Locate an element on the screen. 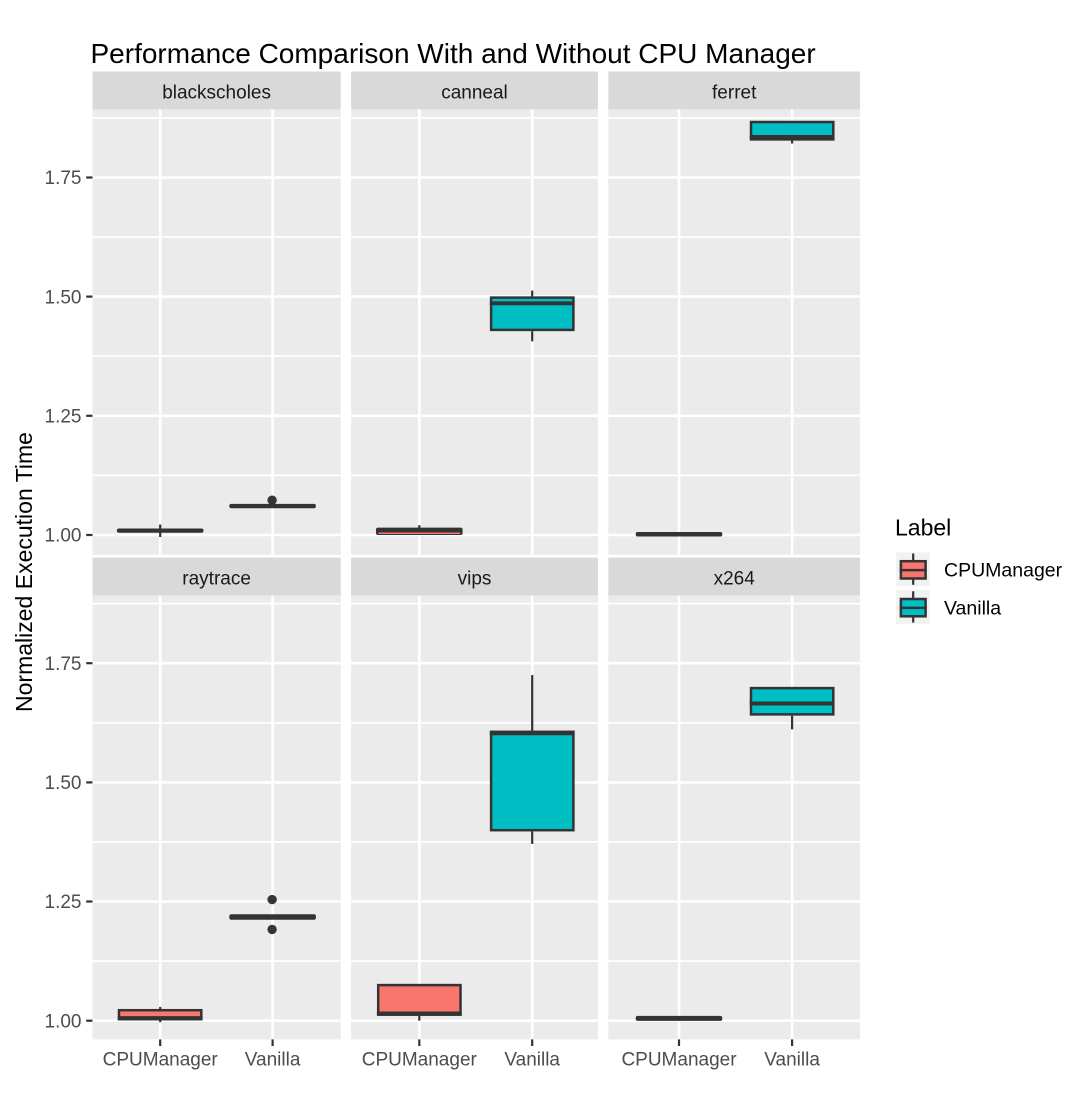 The height and width of the screenshot is (1110, 1078). svg-text: Normalized Execution Time is located at coordinates (24, 572).